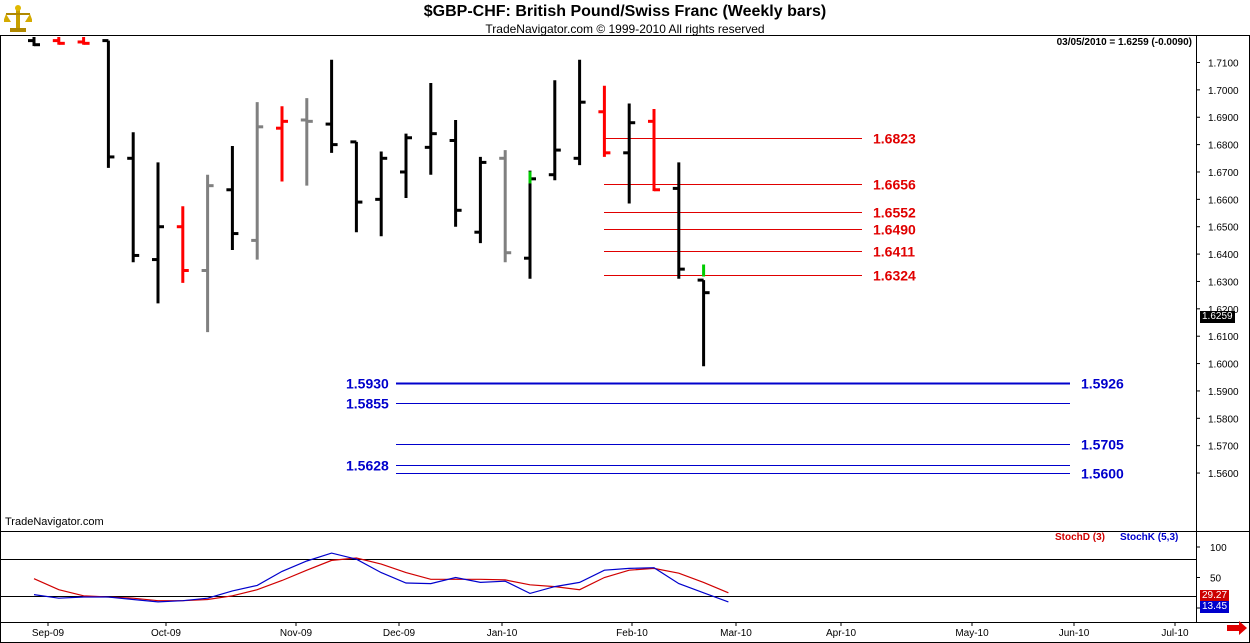 The width and height of the screenshot is (1250, 643). I want to click on x-tick-label: Sep-09, so click(48, 633).